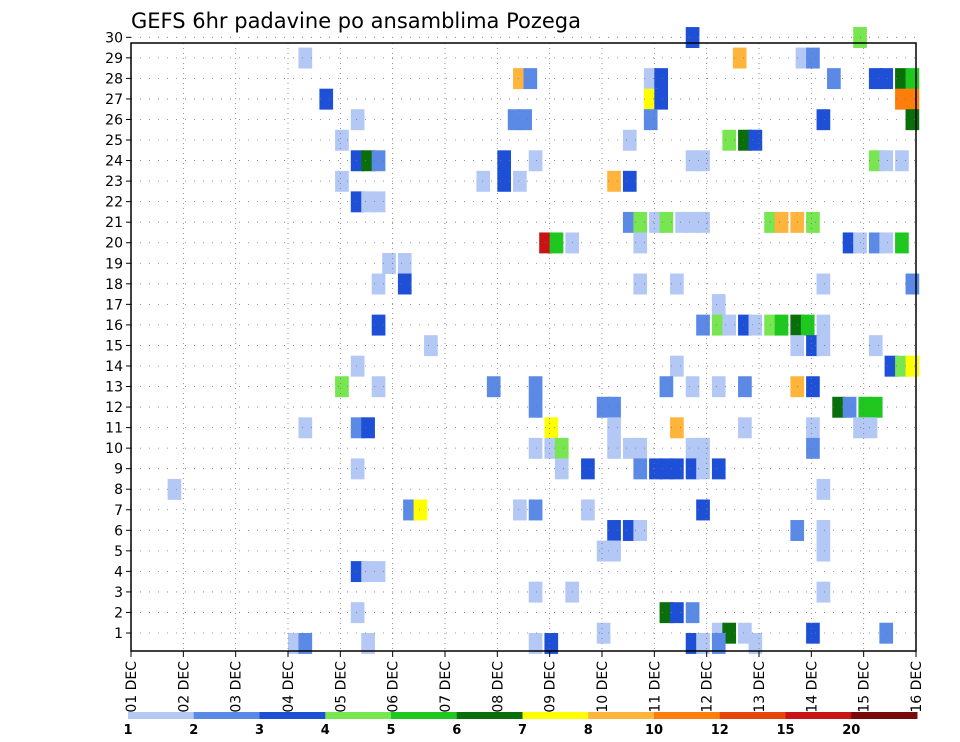 This screenshot has width=960, height=742. I want to click on legend-level-label: 3, so click(259, 730).